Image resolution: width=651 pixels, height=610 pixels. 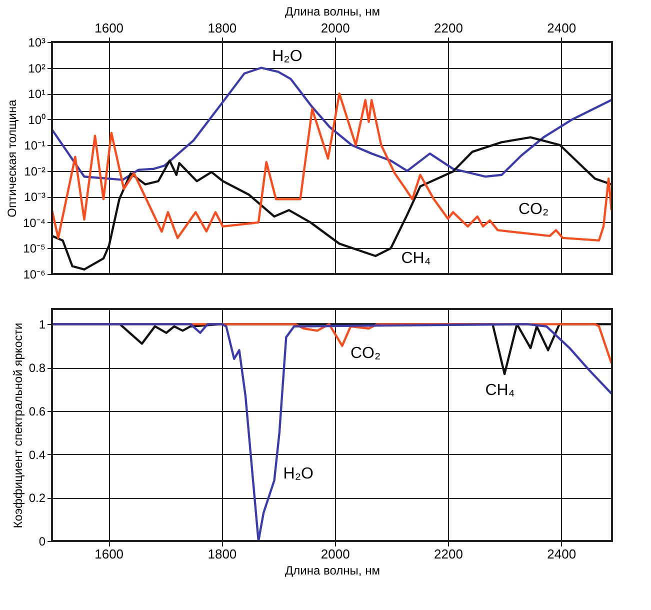 What do you see at coordinates (37, 498) in the screenshot?
I see `y-tick-label: 0.2` at bounding box center [37, 498].